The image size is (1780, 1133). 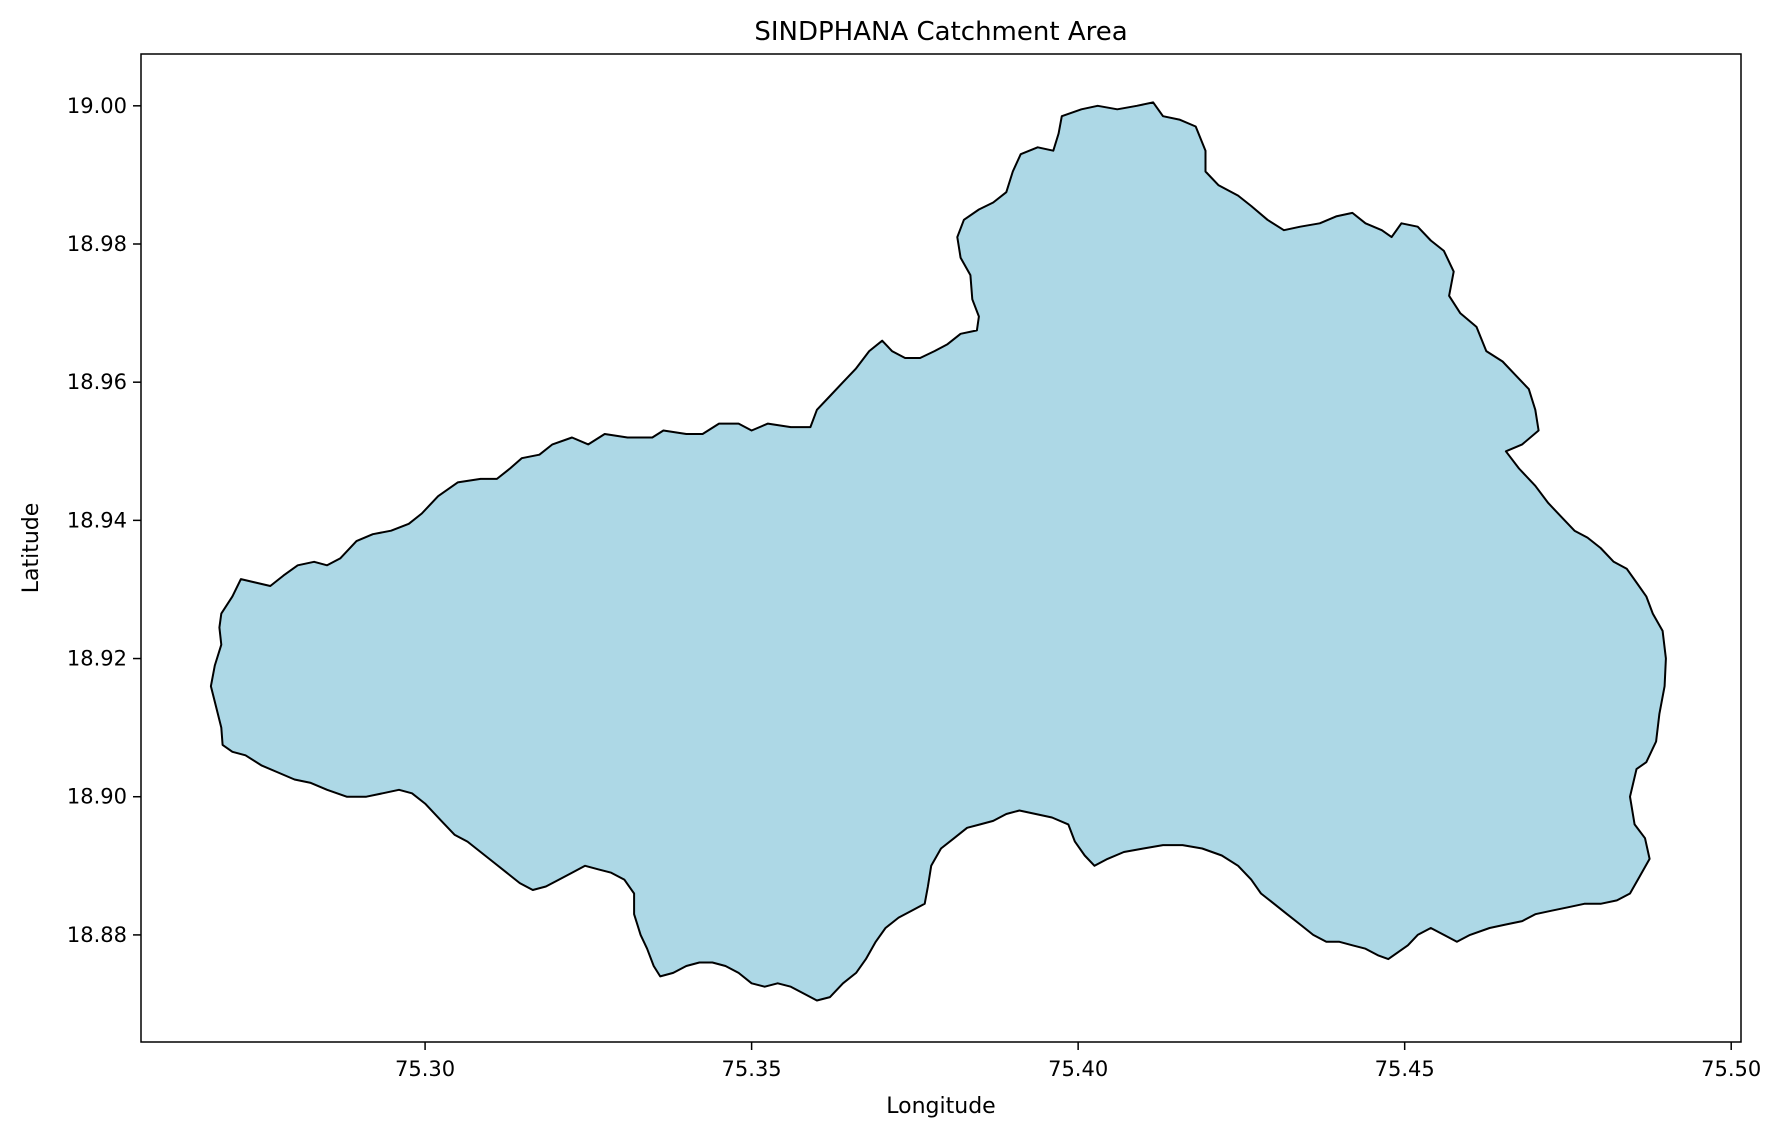 What do you see at coordinates (97, 520) in the screenshot?
I see `y-tick-label: 18.94` at bounding box center [97, 520].